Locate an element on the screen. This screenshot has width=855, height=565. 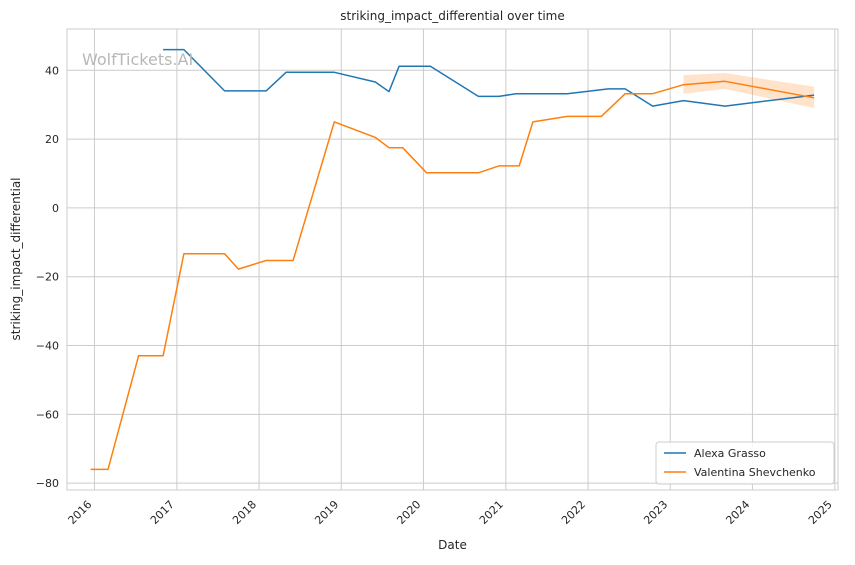
y-tick-label: −80 is located at coordinates (47, 483).